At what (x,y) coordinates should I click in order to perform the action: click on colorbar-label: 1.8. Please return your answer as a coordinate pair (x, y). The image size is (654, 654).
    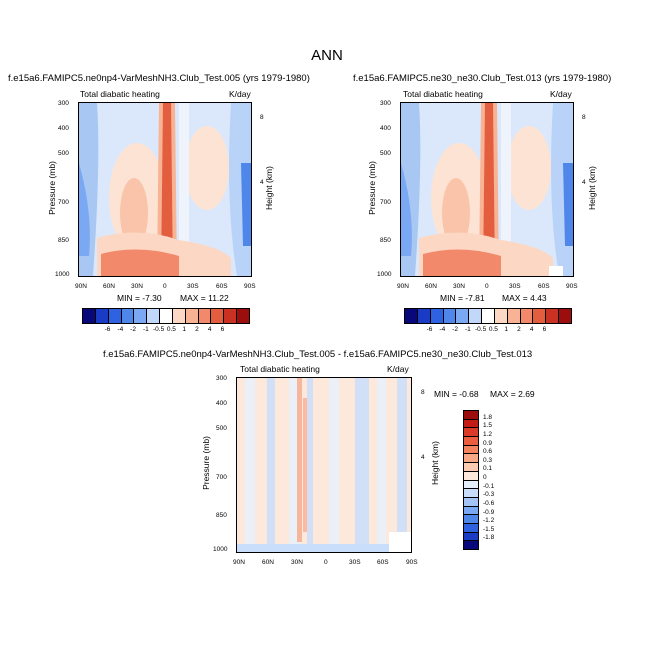
    Looking at the image, I should click on (488, 417).